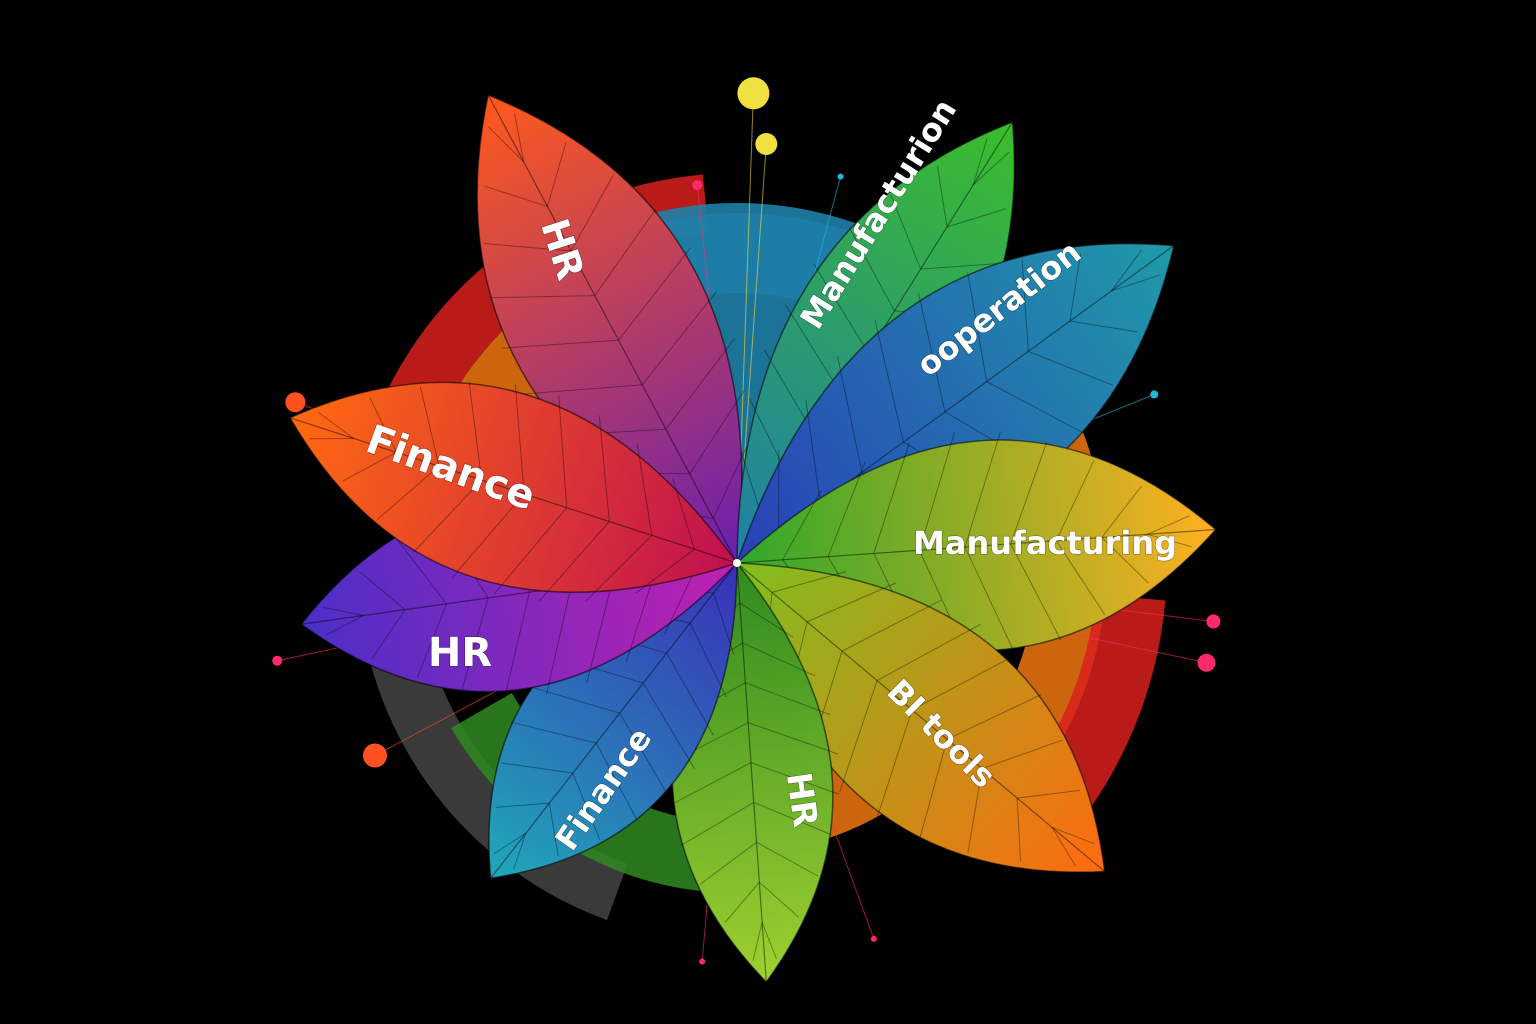 This screenshot has height=1024, width=1536. What do you see at coordinates (737, 563) in the screenshot?
I see `center-node` at bounding box center [737, 563].